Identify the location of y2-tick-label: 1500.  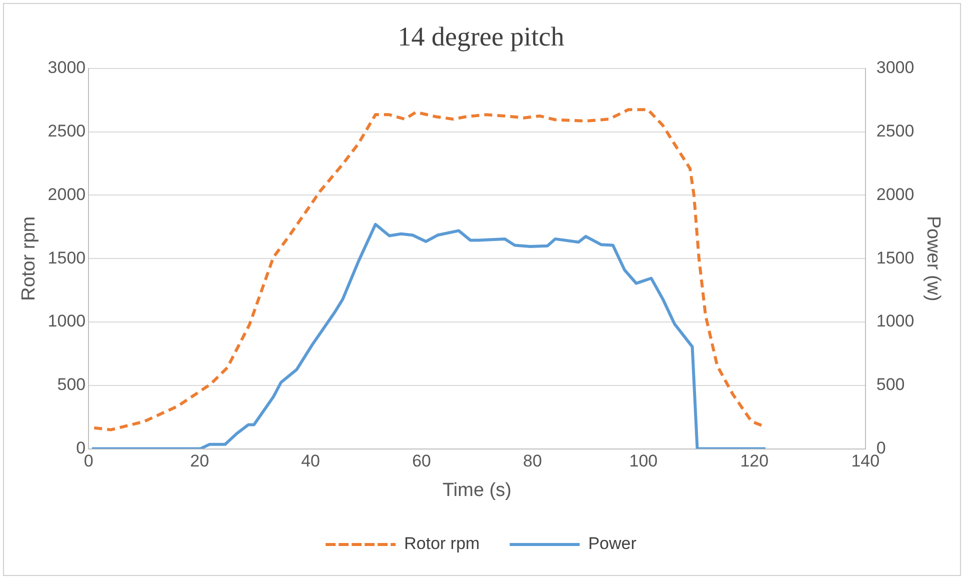
(895, 258).